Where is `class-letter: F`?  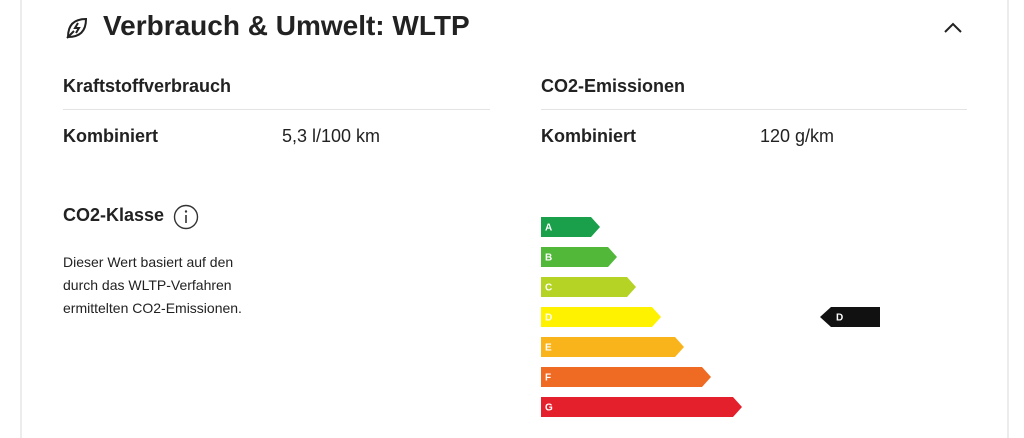 class-letter: F is located at coordinates (548, 378).